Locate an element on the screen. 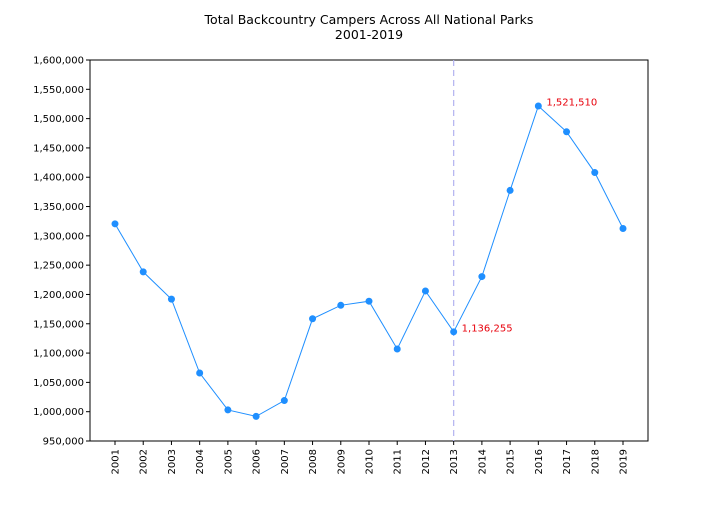 Image resolution: width=720 pixels, height=508 pixels. x-tick-label: 2012 is located at coordinates (426, 461).